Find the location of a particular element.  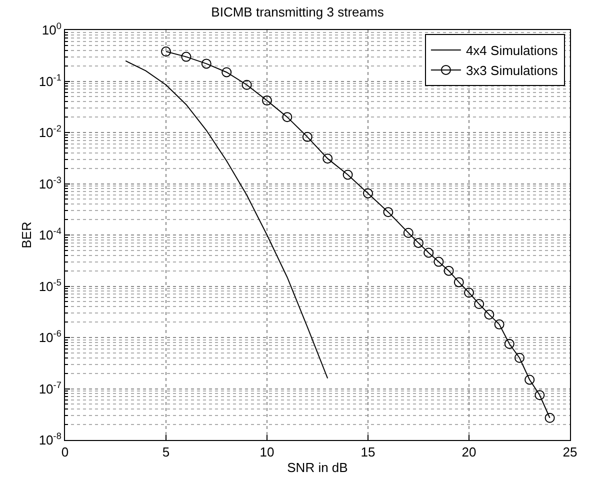

x-tick-label: 25 is located at coordinates (570, 452).